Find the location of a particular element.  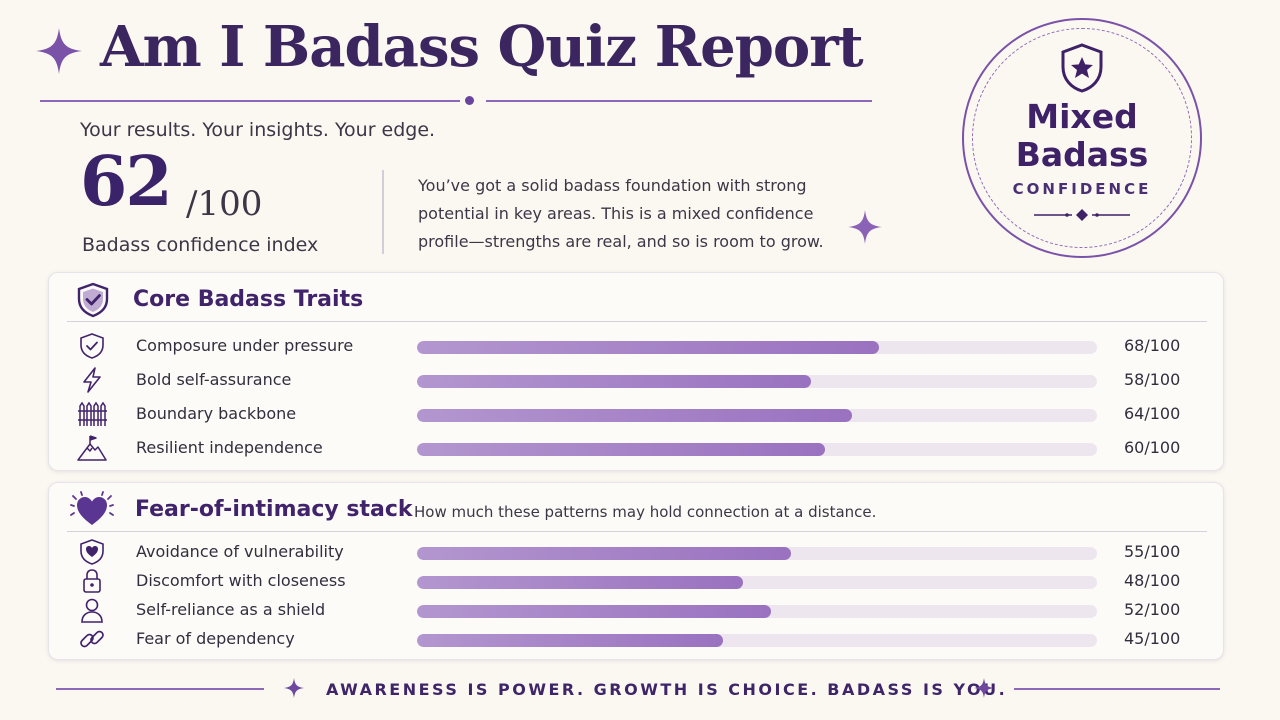

trait-row: Self-reliance as a shield 52/100 is located at coordinates (637, 610).